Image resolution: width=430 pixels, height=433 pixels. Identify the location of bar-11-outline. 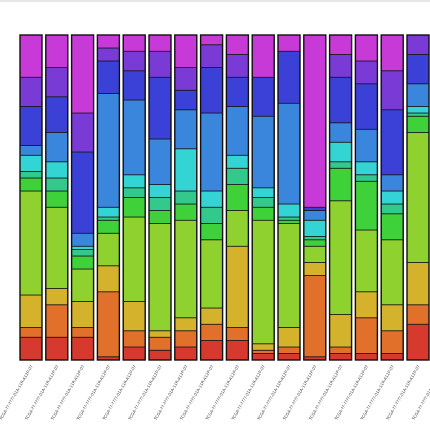
(289, 197).